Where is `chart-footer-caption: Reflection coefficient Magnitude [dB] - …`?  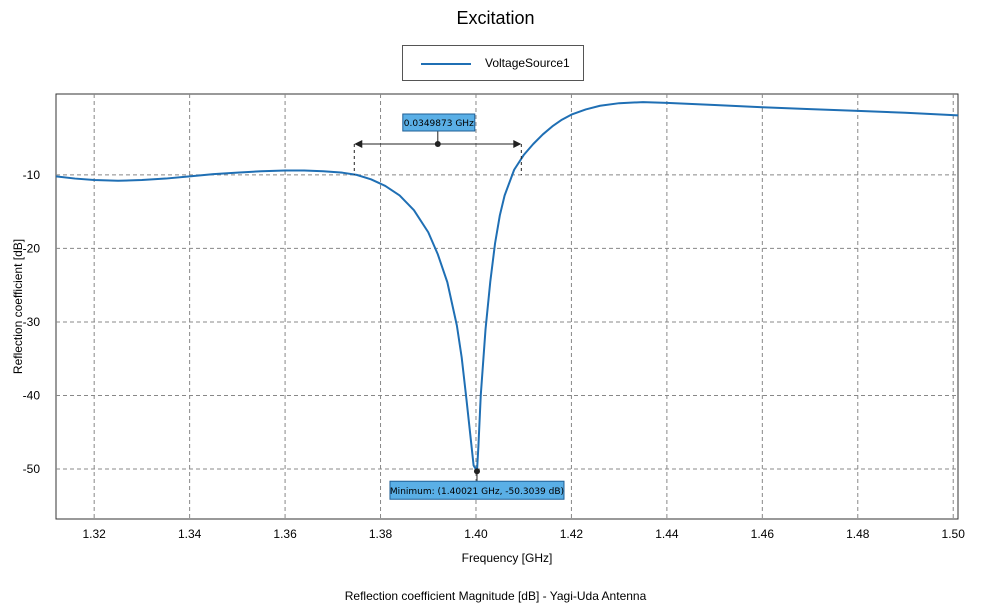 chart-footer-caption: Reflection coefficient Magnitude [dB] - … is located at coordinates (495, 596).